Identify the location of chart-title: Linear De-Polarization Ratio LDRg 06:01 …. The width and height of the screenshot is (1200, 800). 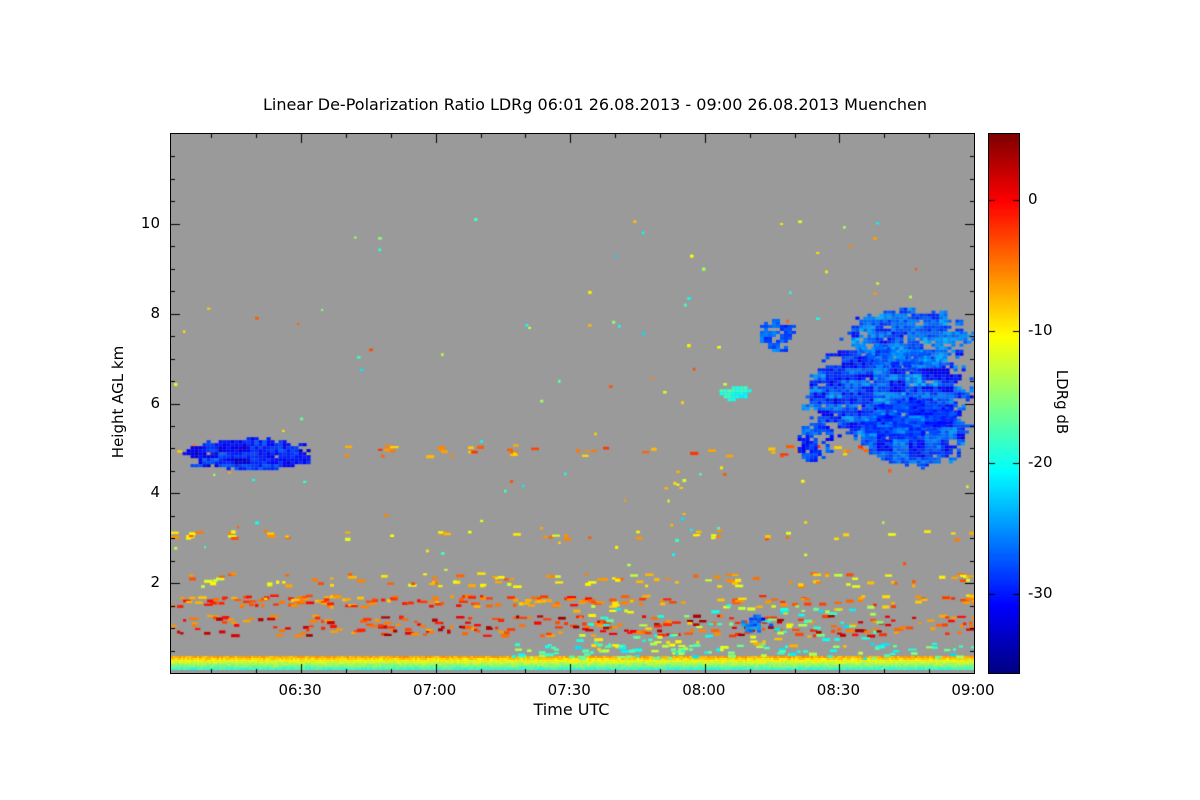
(595, 104).